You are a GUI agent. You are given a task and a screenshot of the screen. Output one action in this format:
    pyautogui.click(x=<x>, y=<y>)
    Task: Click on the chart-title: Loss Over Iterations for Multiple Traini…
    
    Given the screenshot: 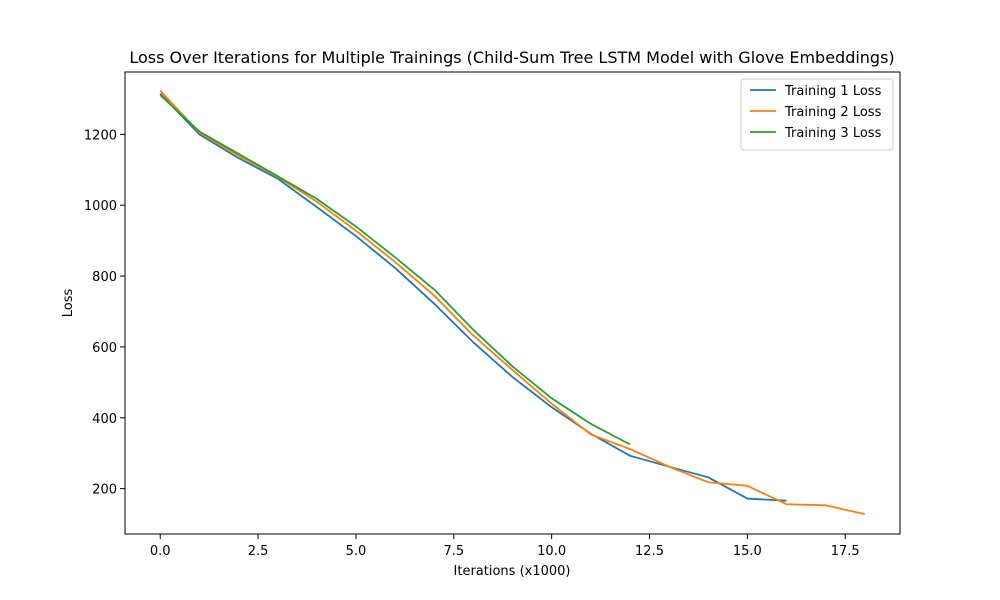 What is the action you would take?
    pyautogui.click(x=511, y=57)
    